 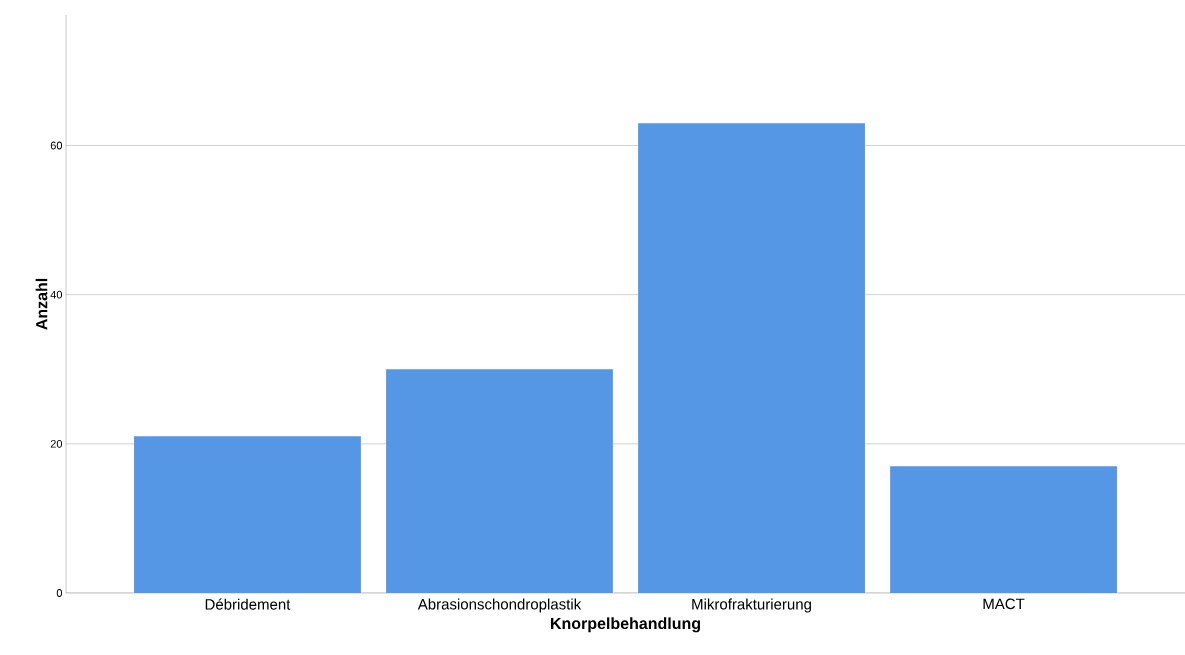 What do you see at coordinates (499, 605) in the screenshot?
I see `x-tick-label: Abrasionschondroplastik` at bounding box center [499, 605].